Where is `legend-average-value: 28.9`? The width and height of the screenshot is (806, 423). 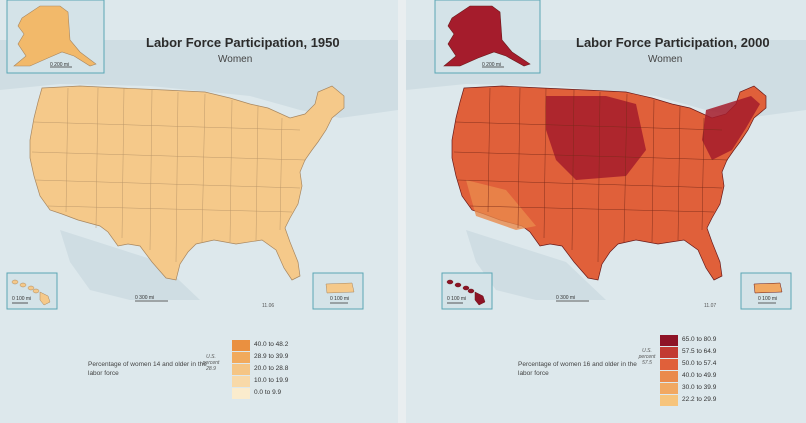 legend-average-value: 28.9 is located at coordinates (211, 369).